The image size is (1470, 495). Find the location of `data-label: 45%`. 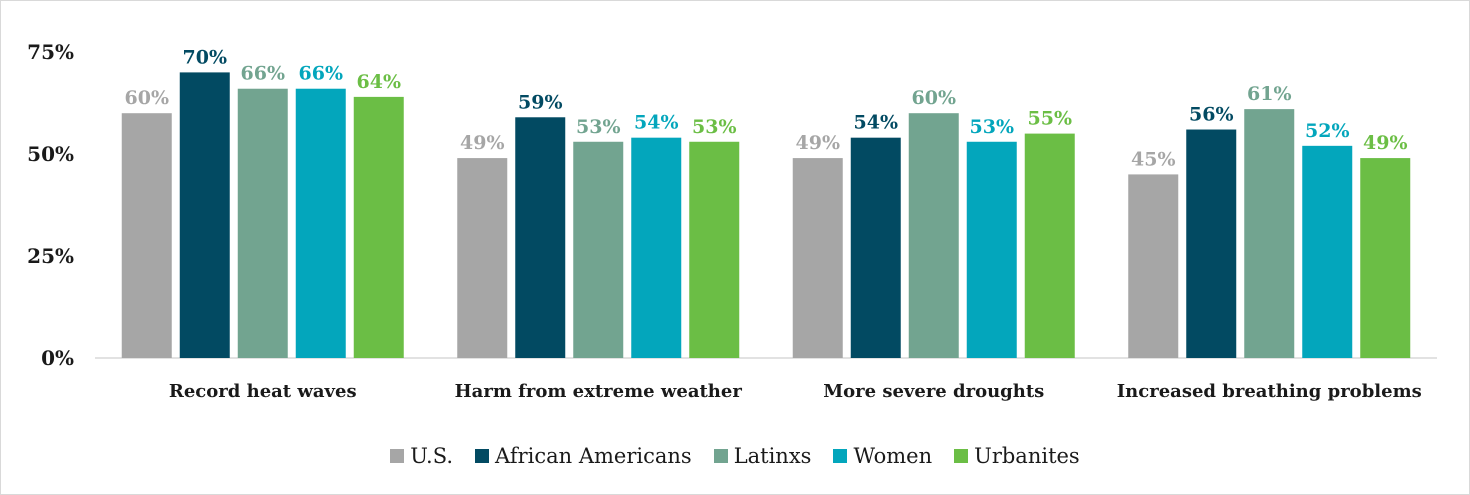

data-label: 45% is located at coordinates (1153, 159).